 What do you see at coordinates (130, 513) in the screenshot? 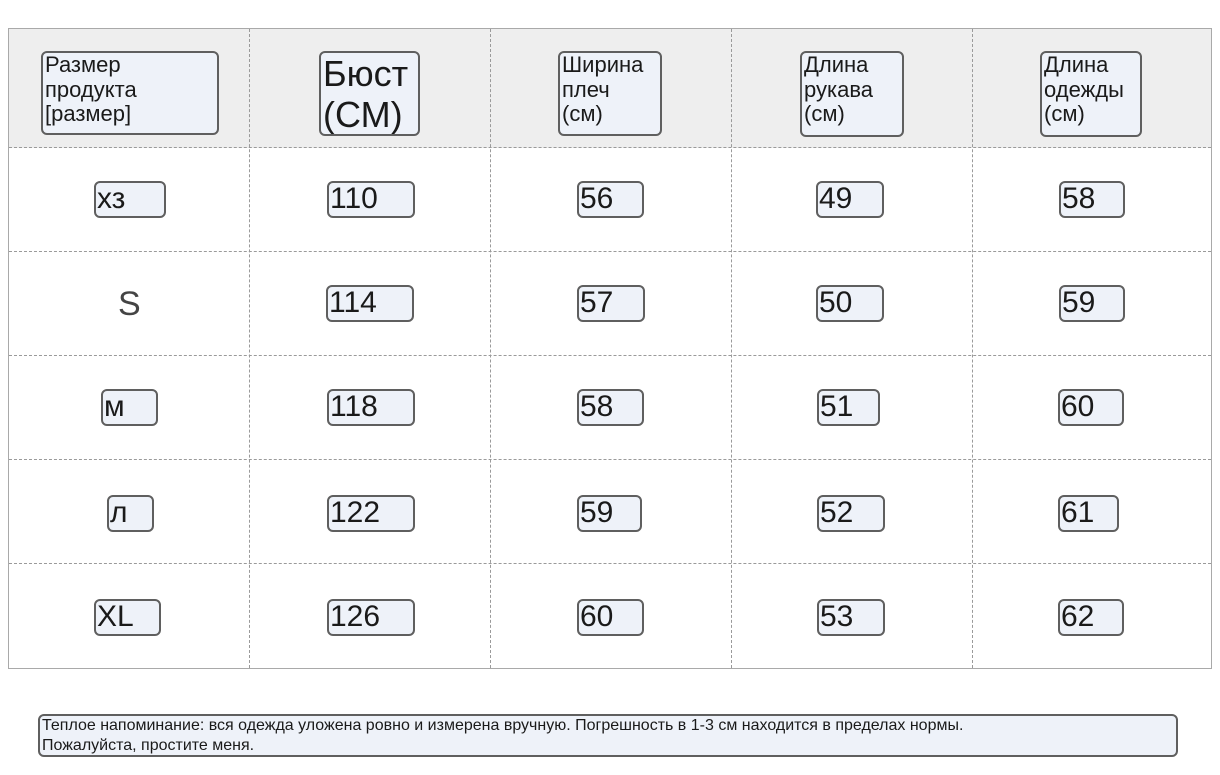
I see `size-cell: л` at bounding box center [130, 513].